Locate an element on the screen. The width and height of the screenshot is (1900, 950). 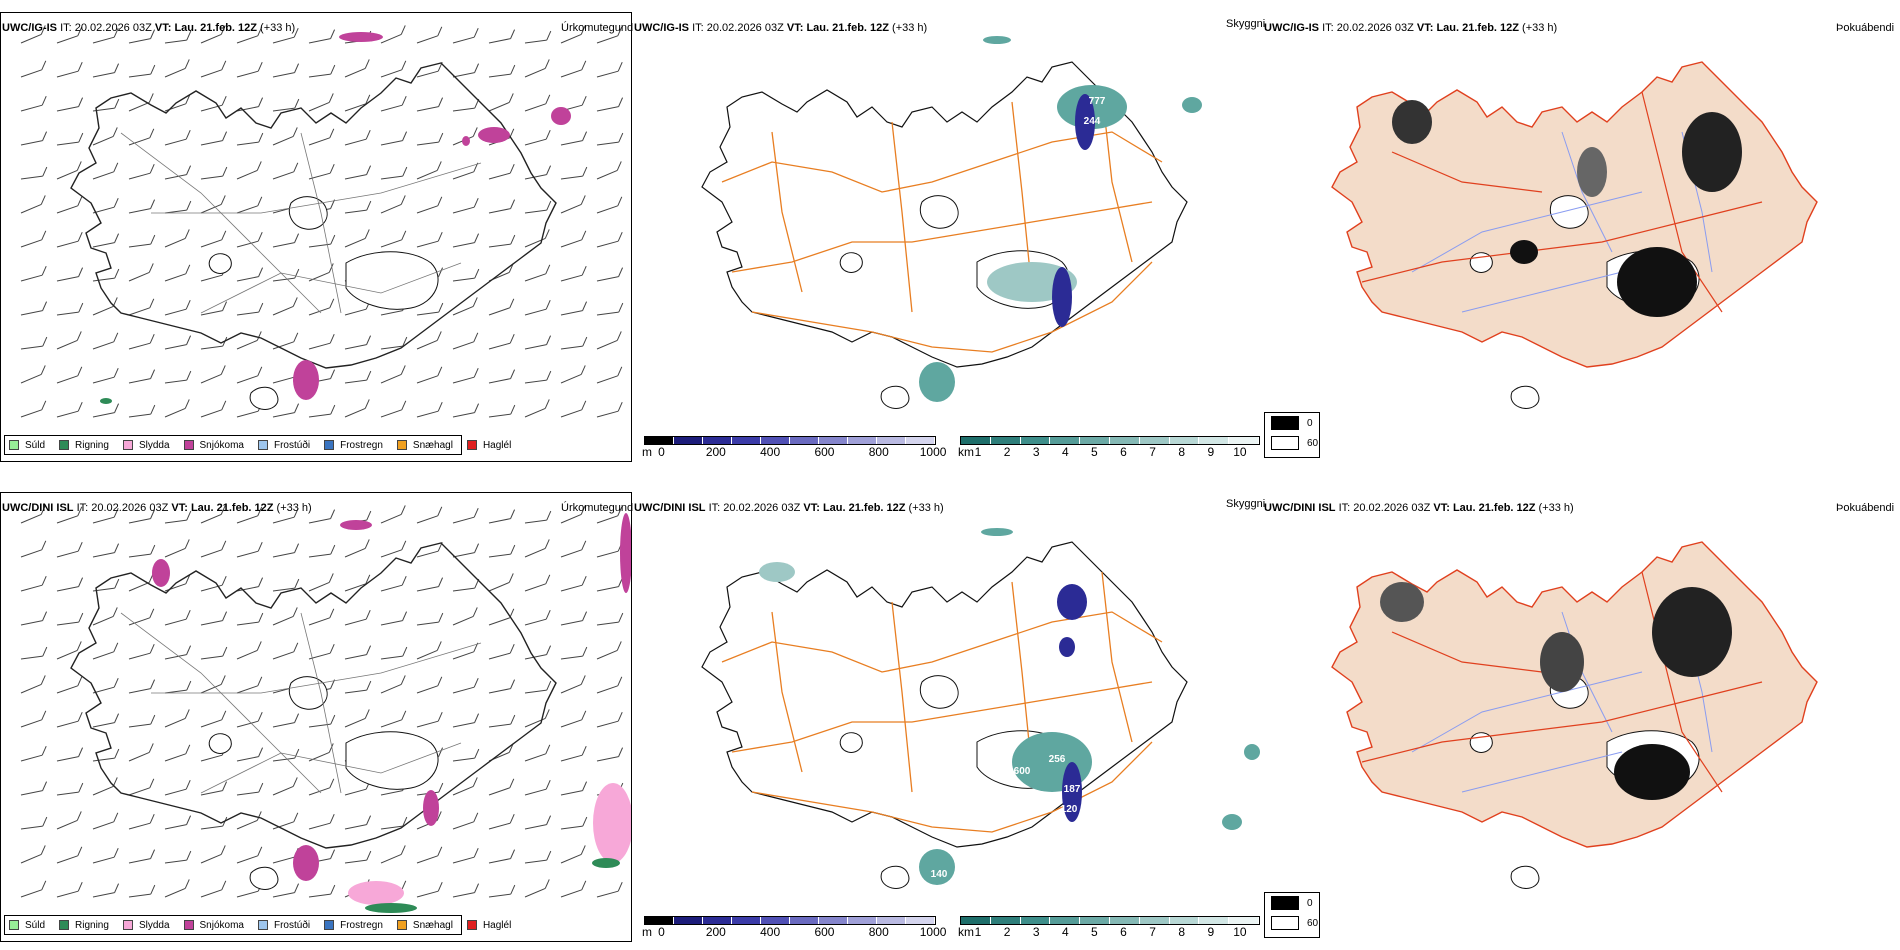
fog-legend-row: 60 is located at coordinates (1292, 443).